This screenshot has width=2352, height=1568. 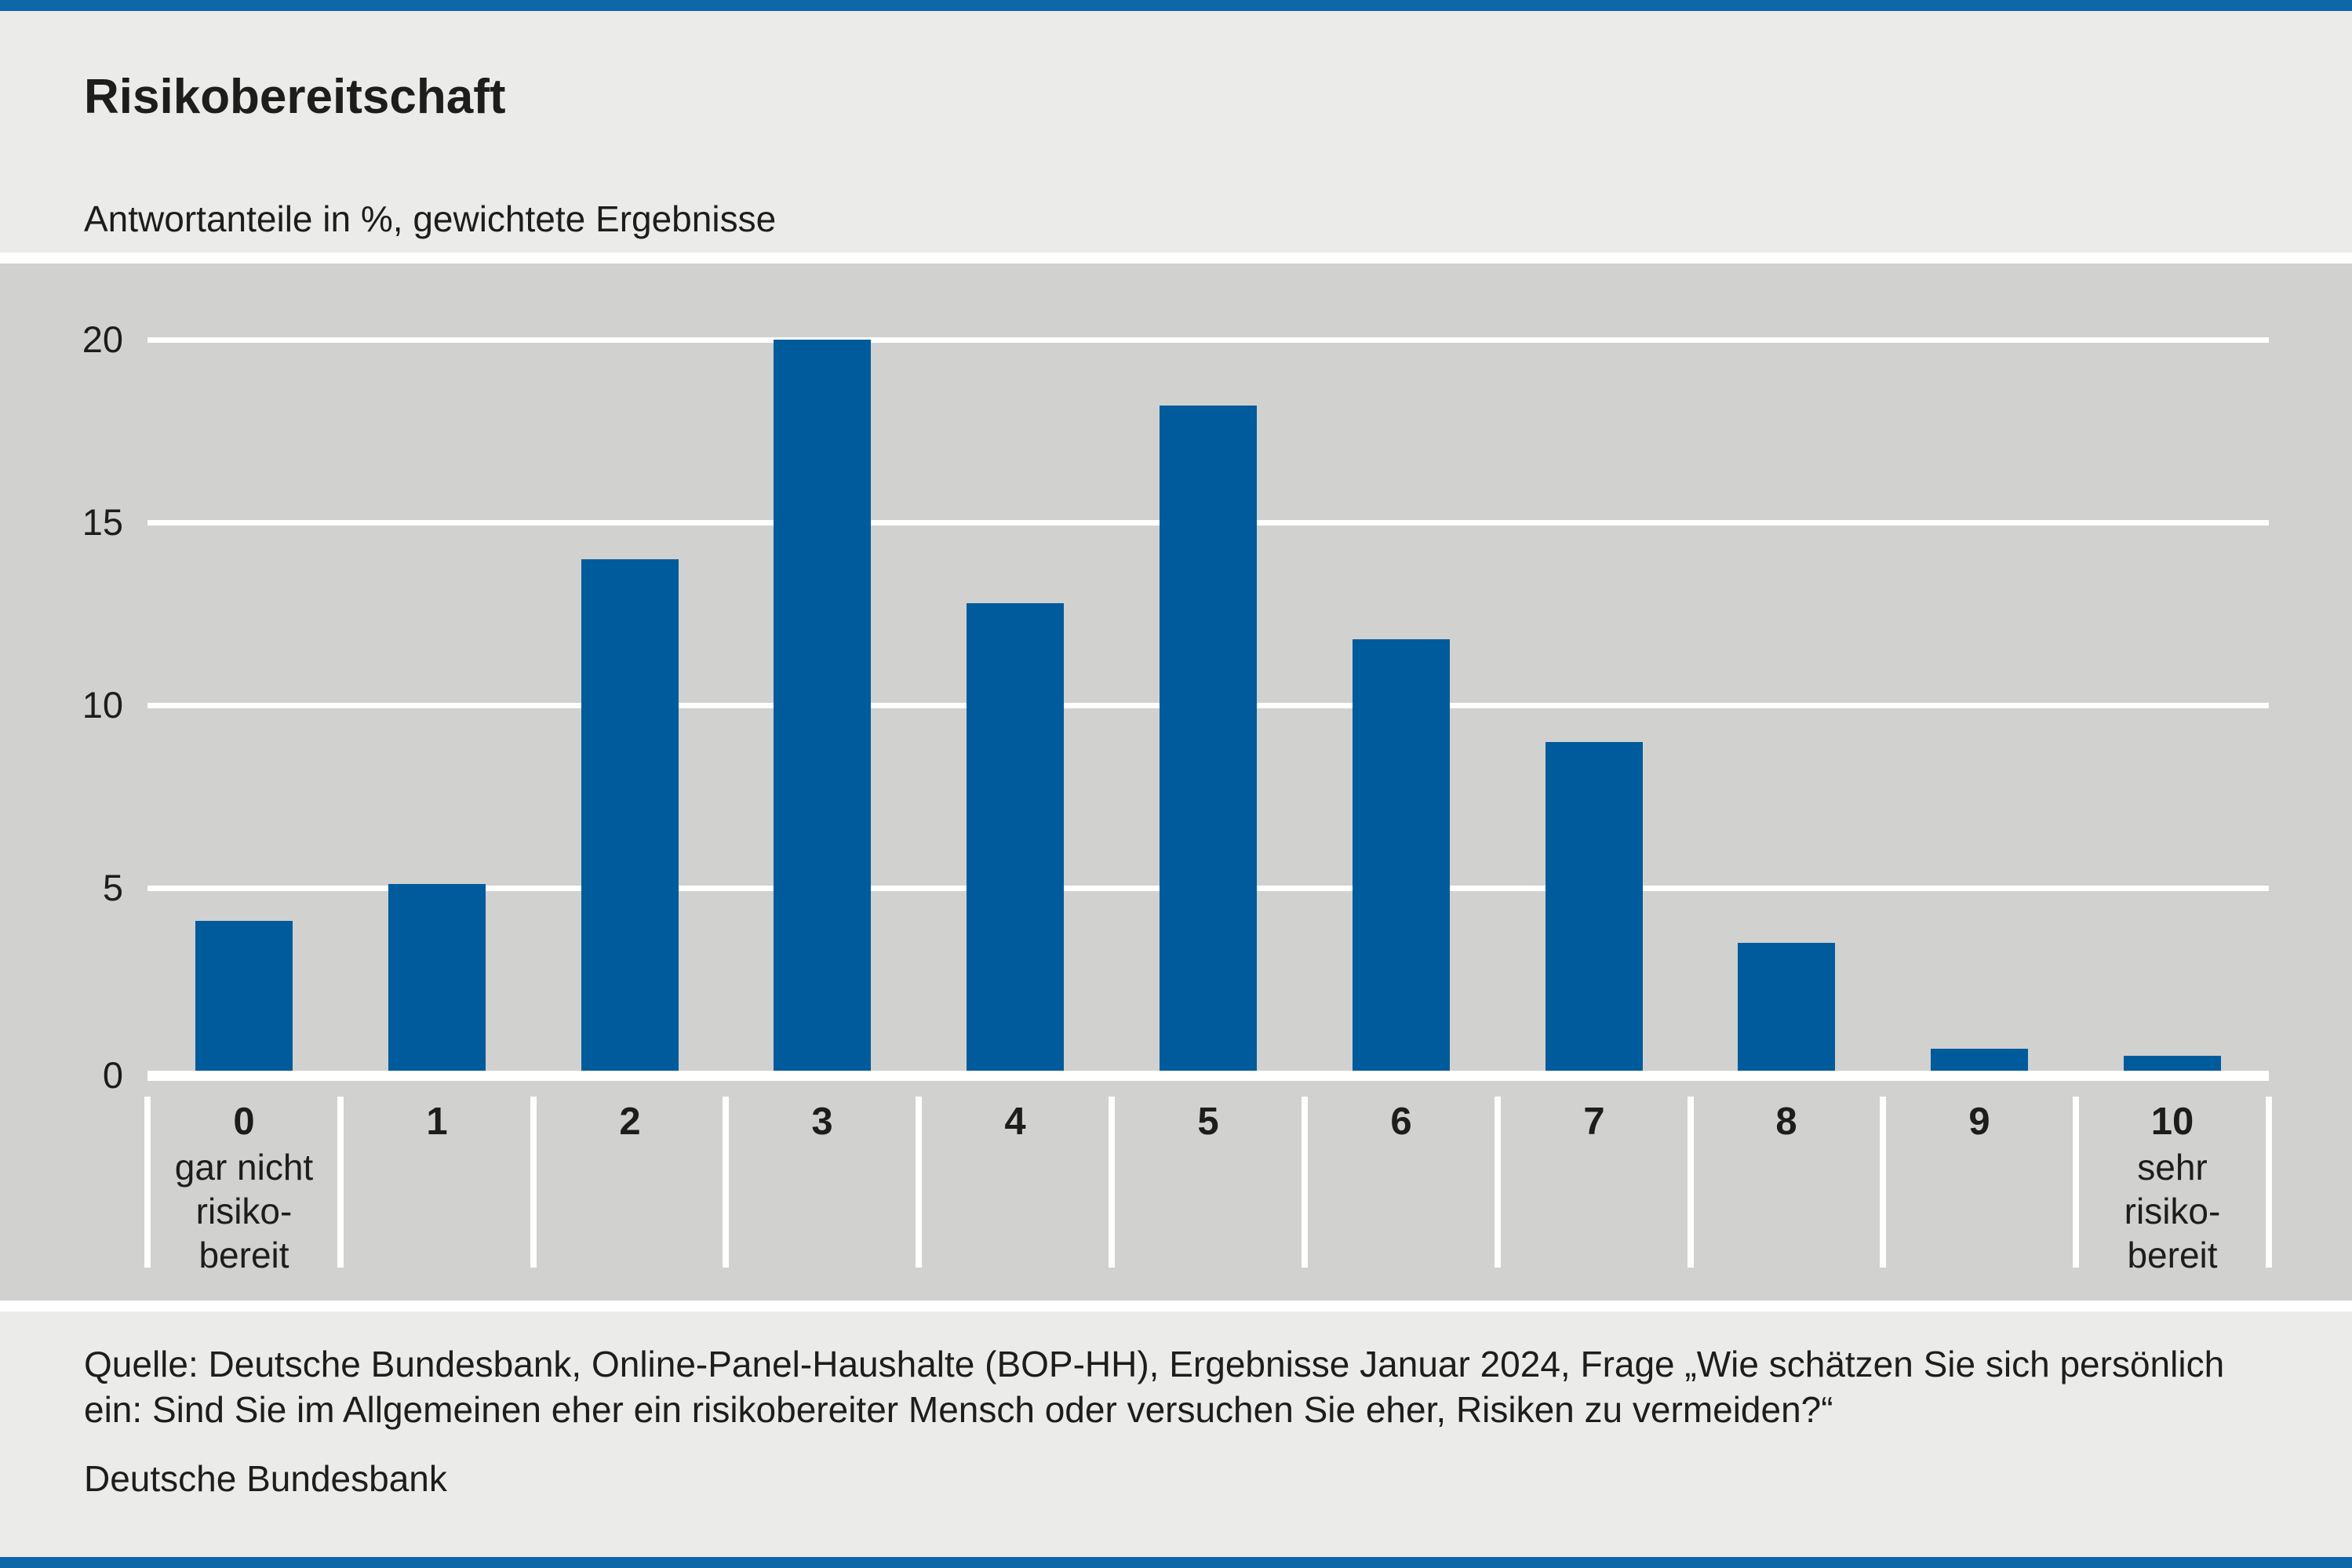 What do you see at coordinates (244, 1211) in the screenshot?
I see `x-axis-sublabel-0-2: risiko-` at bounding box center [244, 1211].